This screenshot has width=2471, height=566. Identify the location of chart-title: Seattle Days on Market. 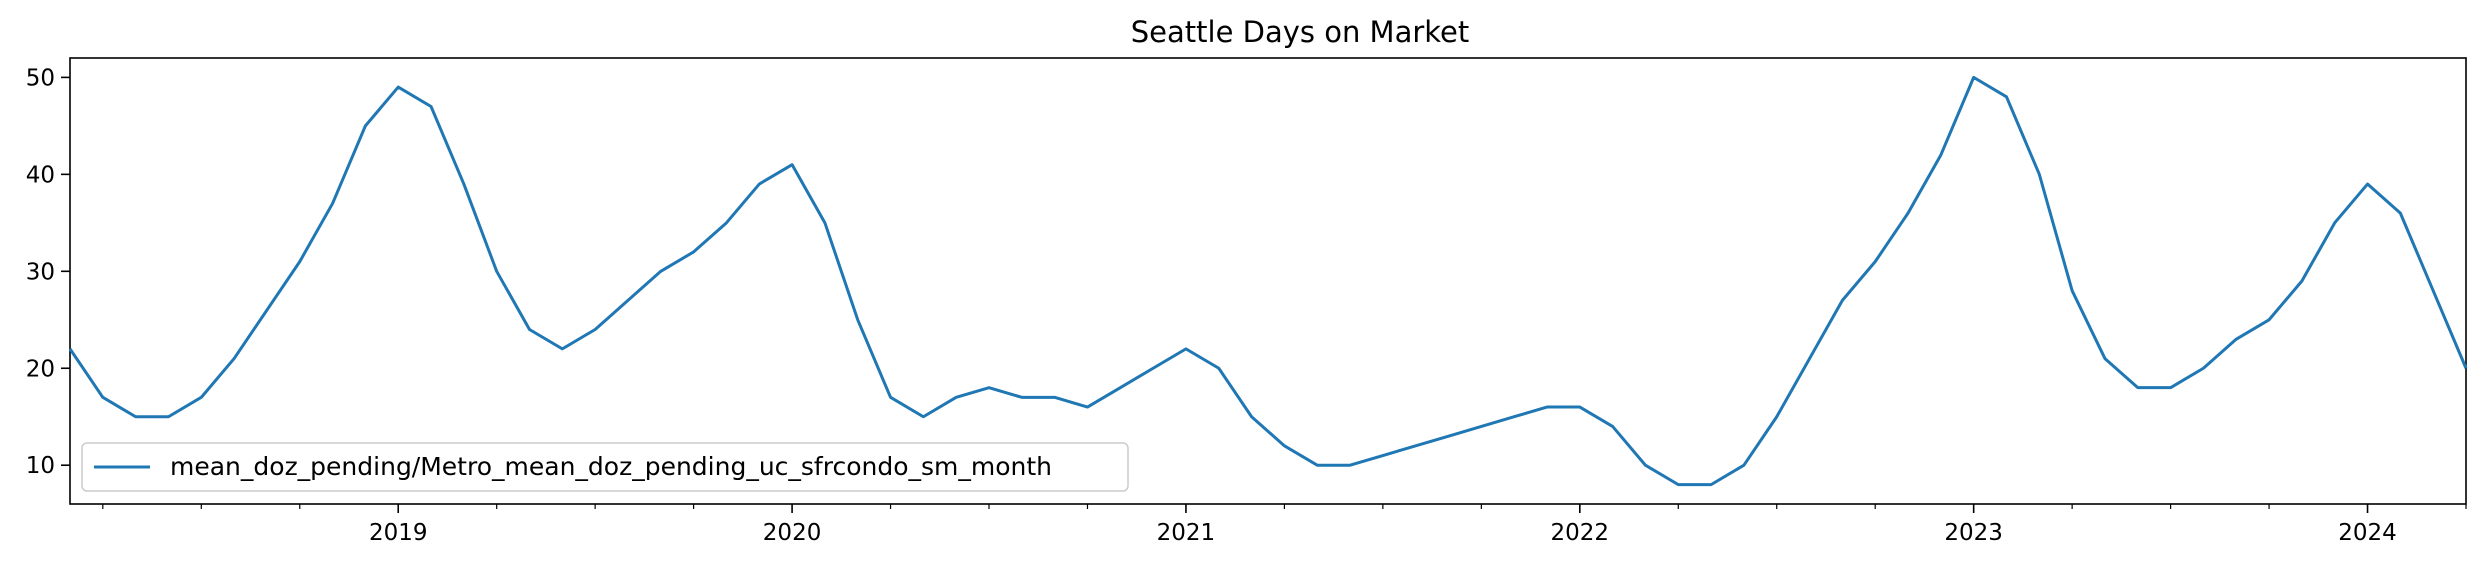
(1300, 32).